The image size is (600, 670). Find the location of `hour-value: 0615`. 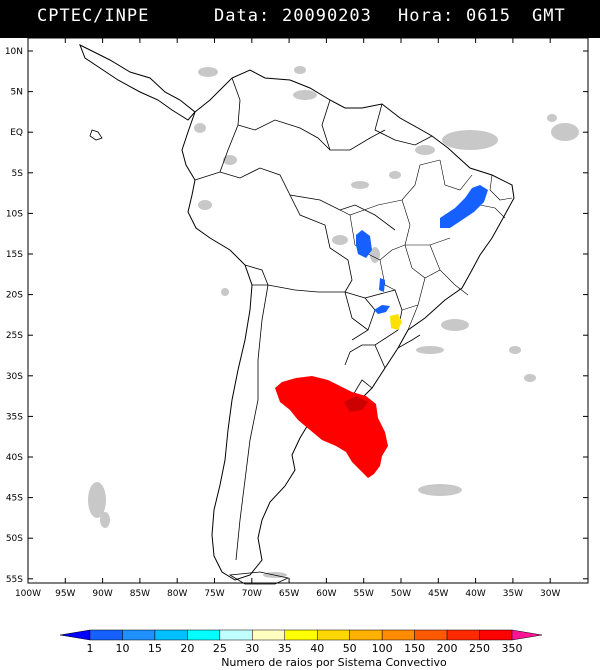

hour-value: 0615 is located at coordinates (488, 16).